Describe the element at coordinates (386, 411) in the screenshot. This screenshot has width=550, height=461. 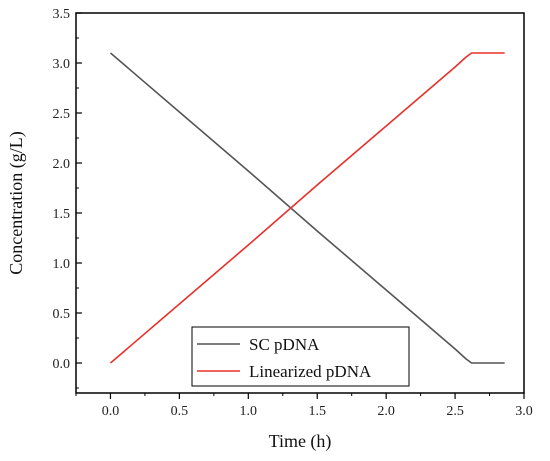
I see `x-tick-label: 2.0` at that location.